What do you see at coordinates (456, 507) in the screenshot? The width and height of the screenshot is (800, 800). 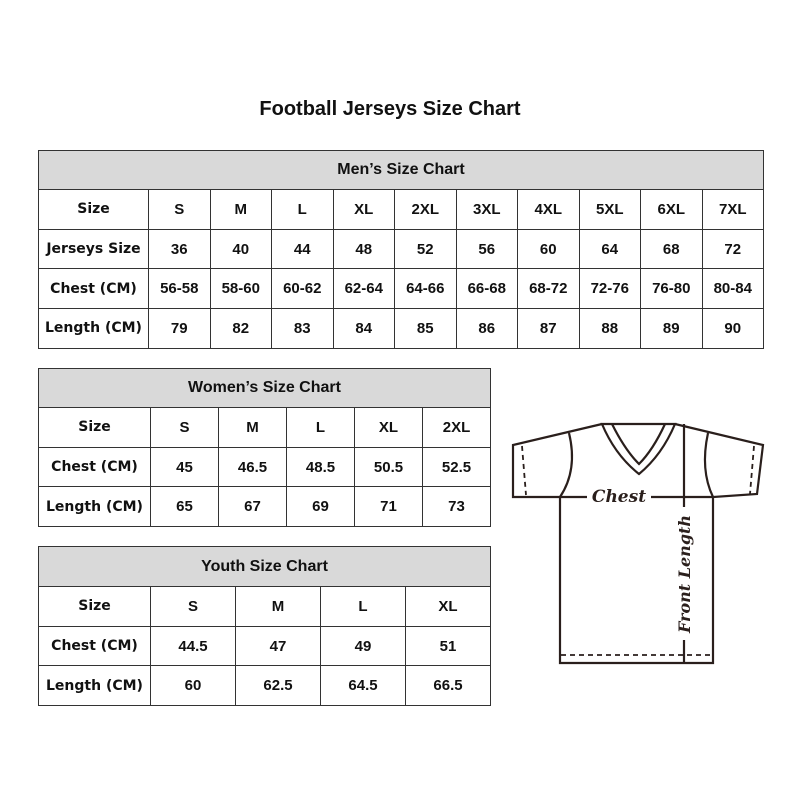 I see `table-cell: 73` at bounding box center [456, 507].